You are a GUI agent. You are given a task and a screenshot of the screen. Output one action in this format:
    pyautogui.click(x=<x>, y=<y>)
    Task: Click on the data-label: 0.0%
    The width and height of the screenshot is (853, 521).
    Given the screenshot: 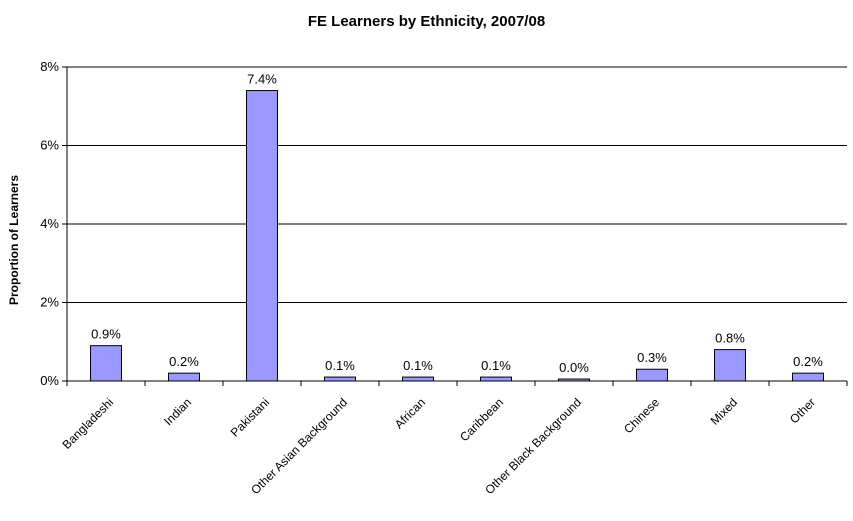 What is the action you would take?
    pyautogui.click(x=574, y=367)
    